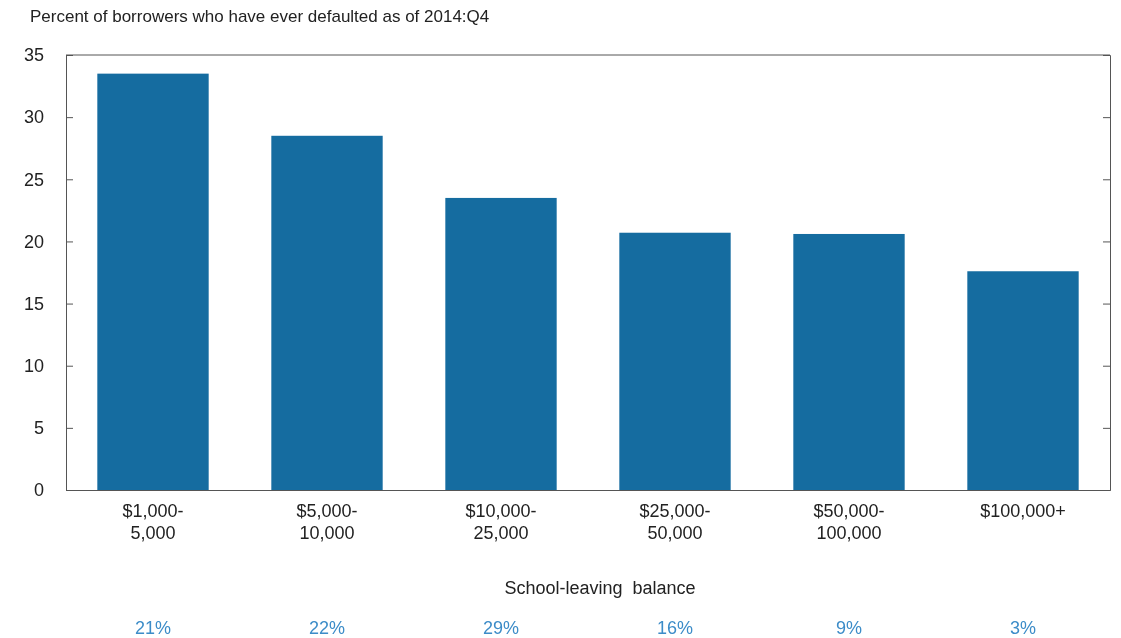  What do you see at coordinates (849, 628) in the screenshot?
I see `text: 9%` at bounding box center [849, 628].